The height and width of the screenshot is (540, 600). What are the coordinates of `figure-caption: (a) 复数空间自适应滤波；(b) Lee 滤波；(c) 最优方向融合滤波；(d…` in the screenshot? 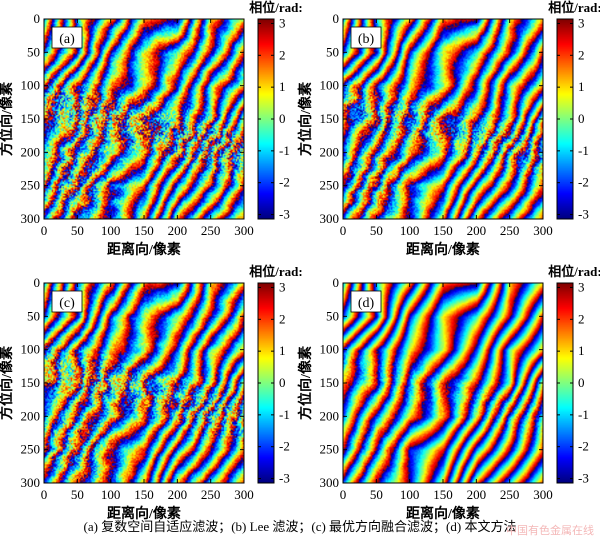 It's located at (300, 526).